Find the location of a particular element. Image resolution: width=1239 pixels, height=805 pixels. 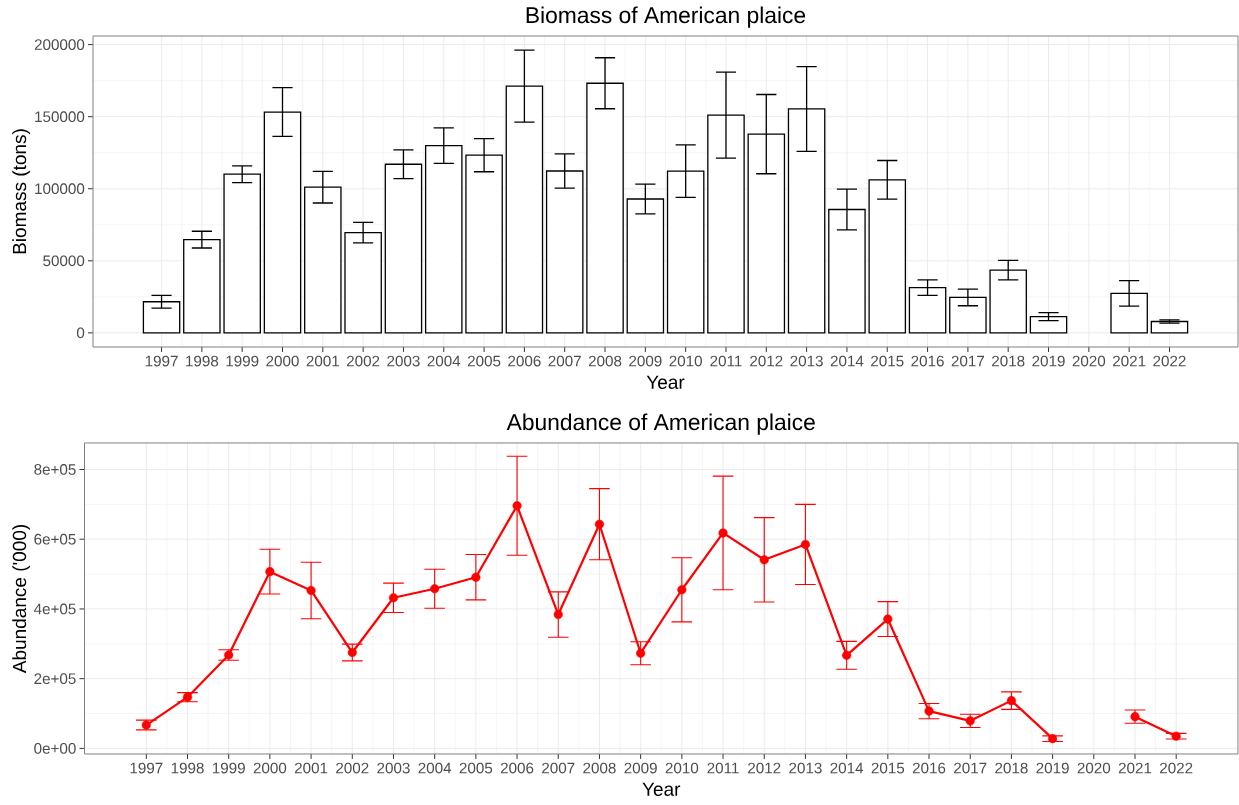

y-tick-label: 0 is located at coordinates (80, 333).